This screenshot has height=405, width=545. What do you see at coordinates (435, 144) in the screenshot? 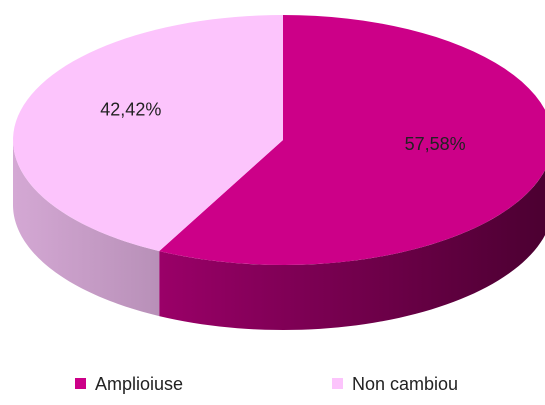
I see `data-label: 57,58%` at bounding box center [435, 144].